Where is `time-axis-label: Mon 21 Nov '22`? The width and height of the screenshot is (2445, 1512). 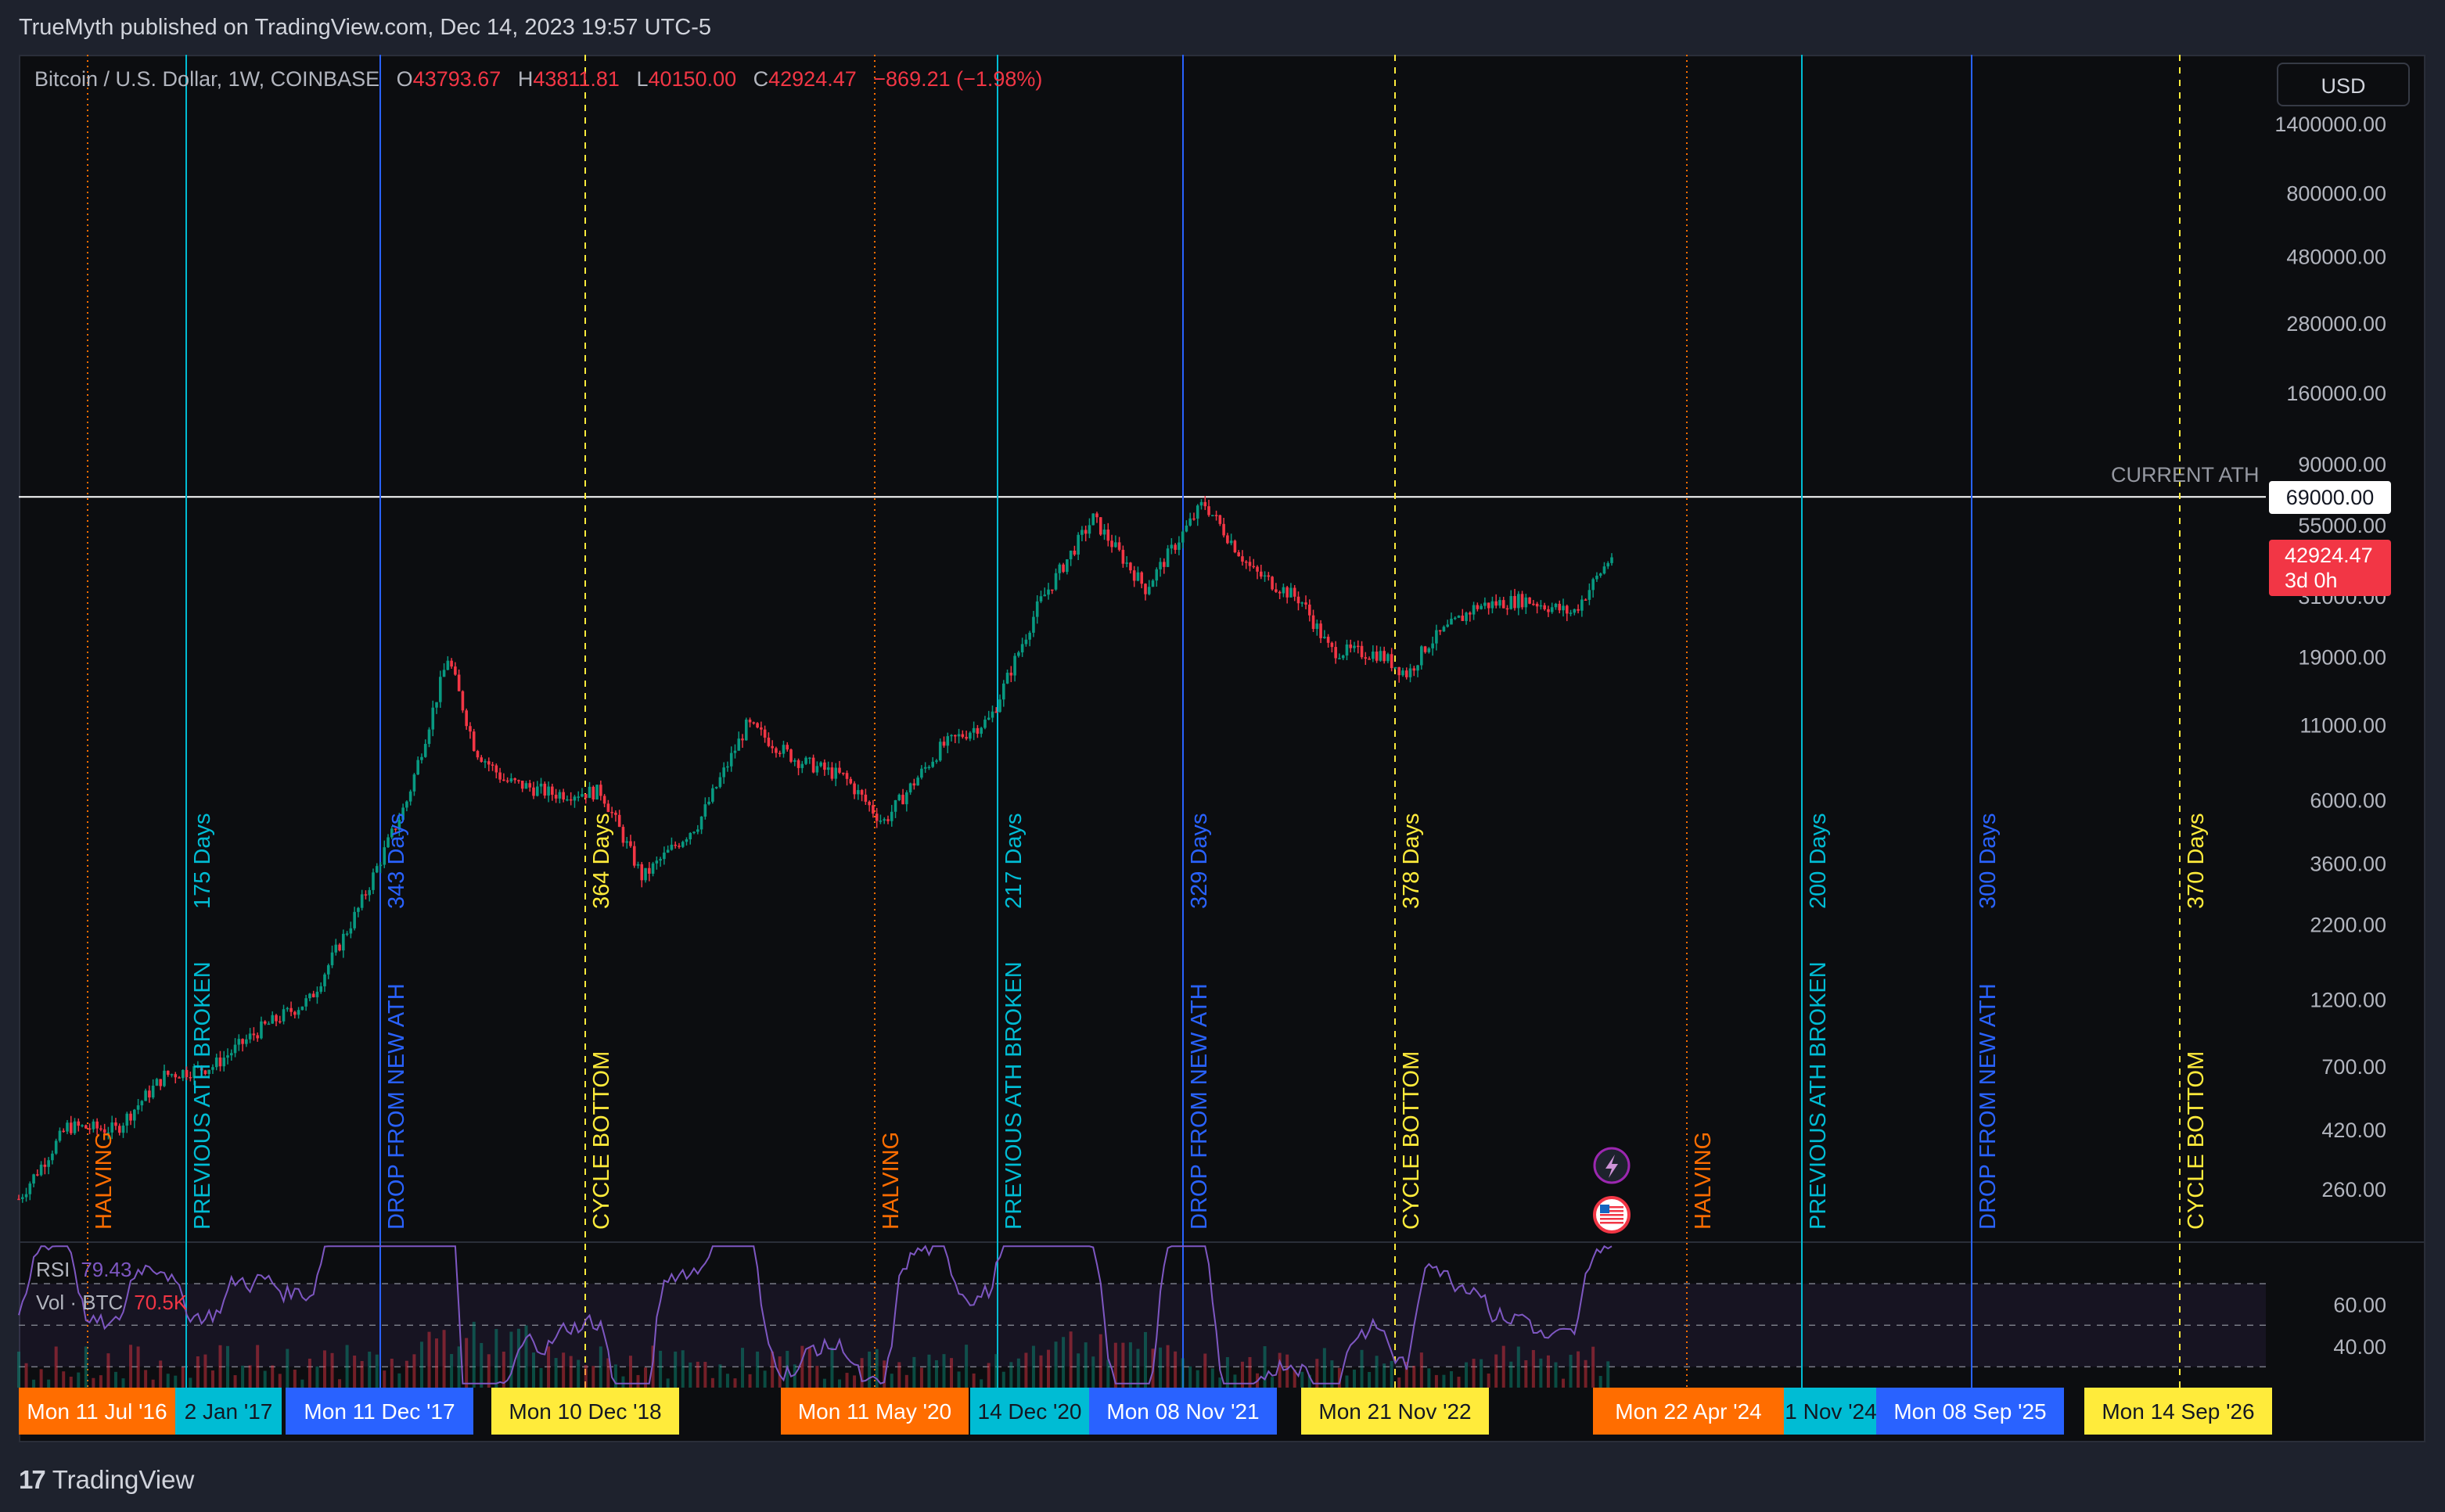 time-axis-label: Mon 21 Nov '22 is located at coordinates (1394, 1411).